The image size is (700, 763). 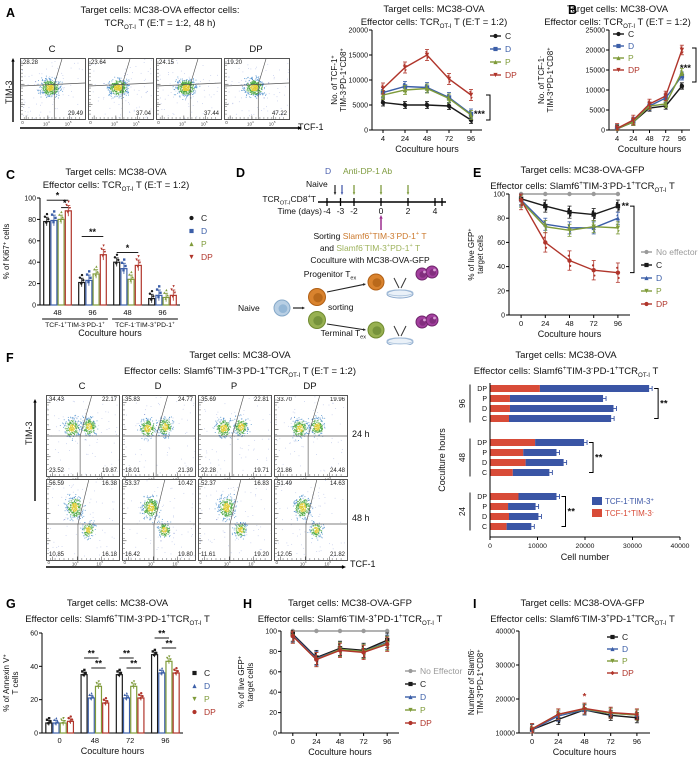 I want to click on quadrant-value-br: 16.18, so click(x=109, y=555).